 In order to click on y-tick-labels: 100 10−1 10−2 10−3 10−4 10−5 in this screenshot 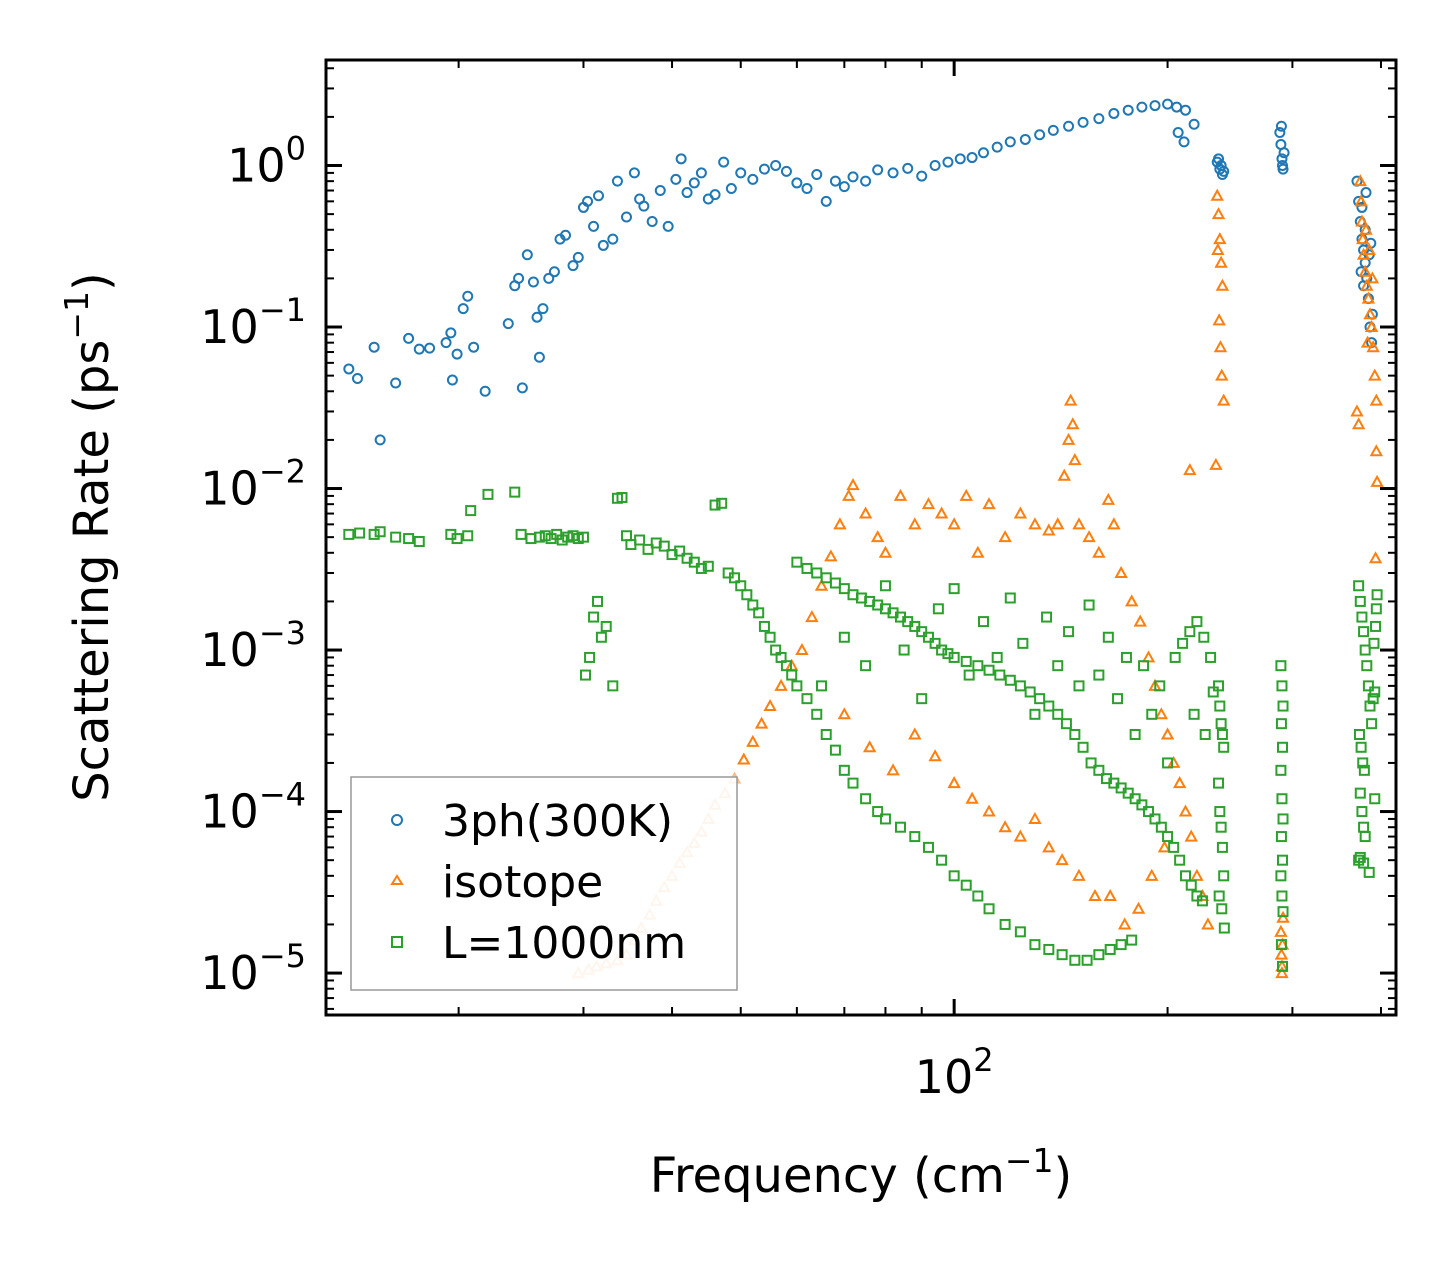, I will do `click(253, 565)`.